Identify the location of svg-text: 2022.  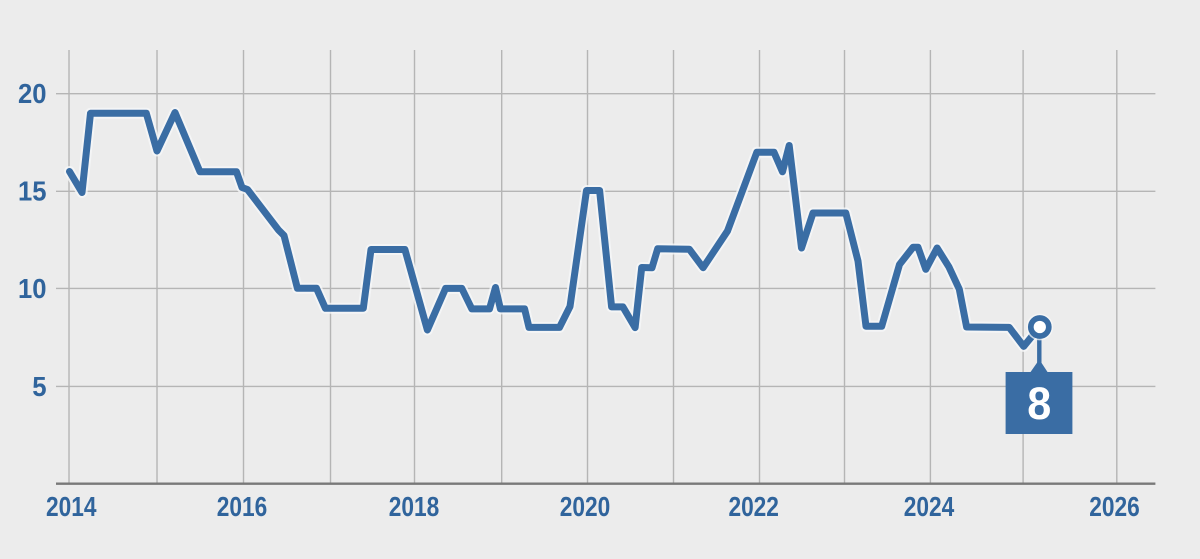
(753, 506).